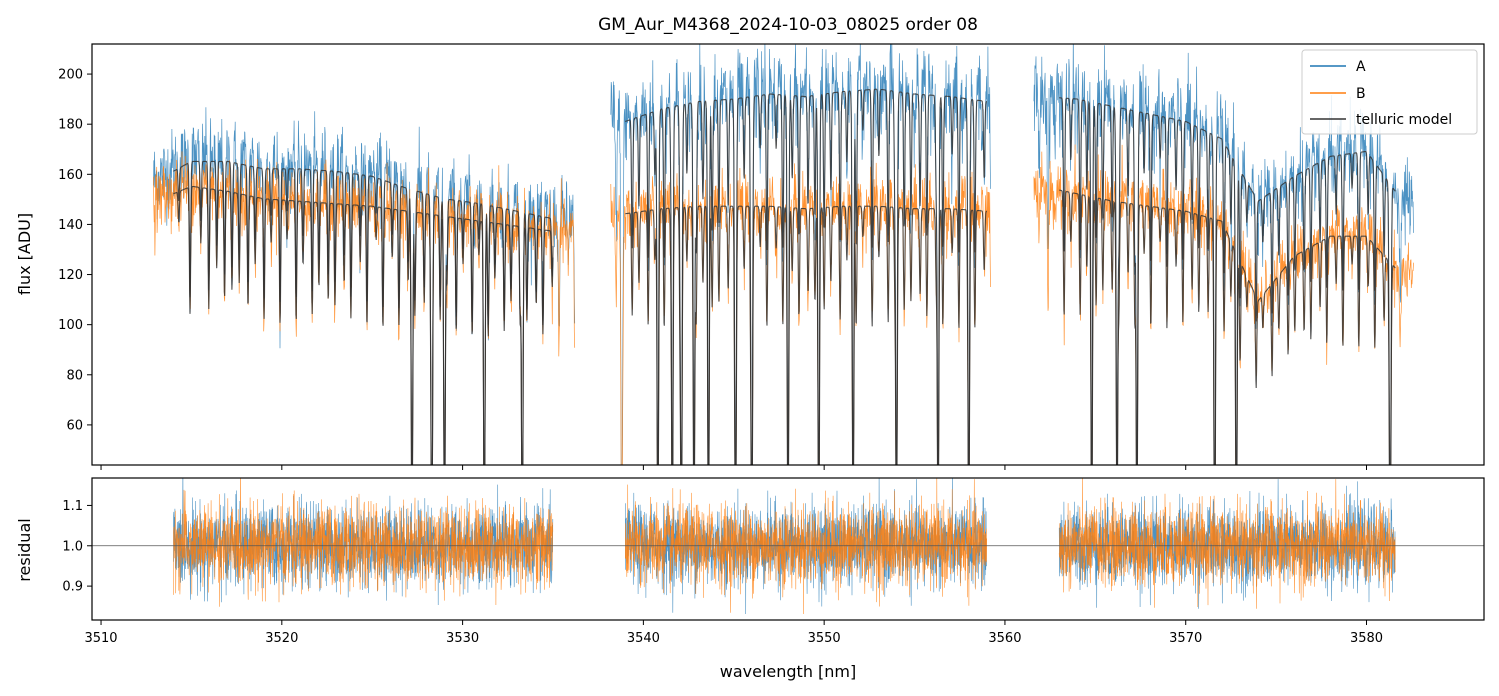 This screenshot has height=696, width=1499. I want to click on telluric-model-order-1-a, so click(363, 312).